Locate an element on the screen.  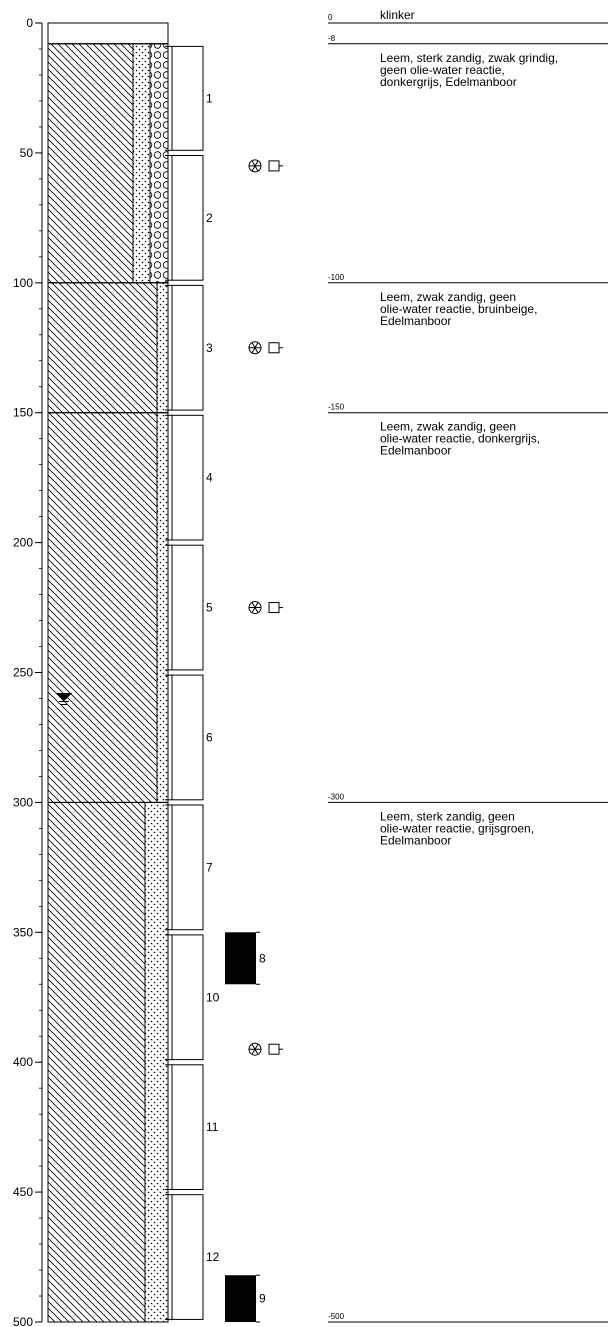
sample-label: 12 is located at coordinates (213, 1257).